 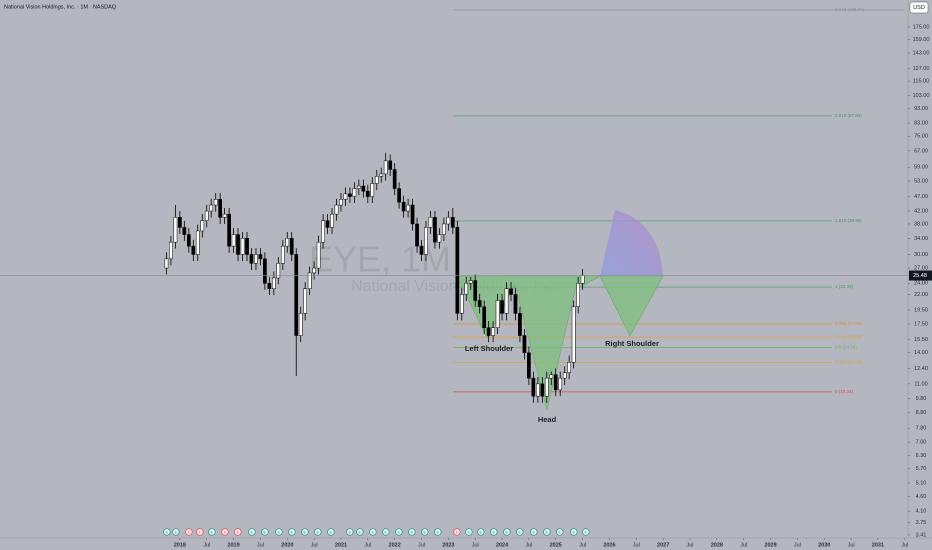 I want to click on x-tick-label: 2022, so click(x=395, y=545).